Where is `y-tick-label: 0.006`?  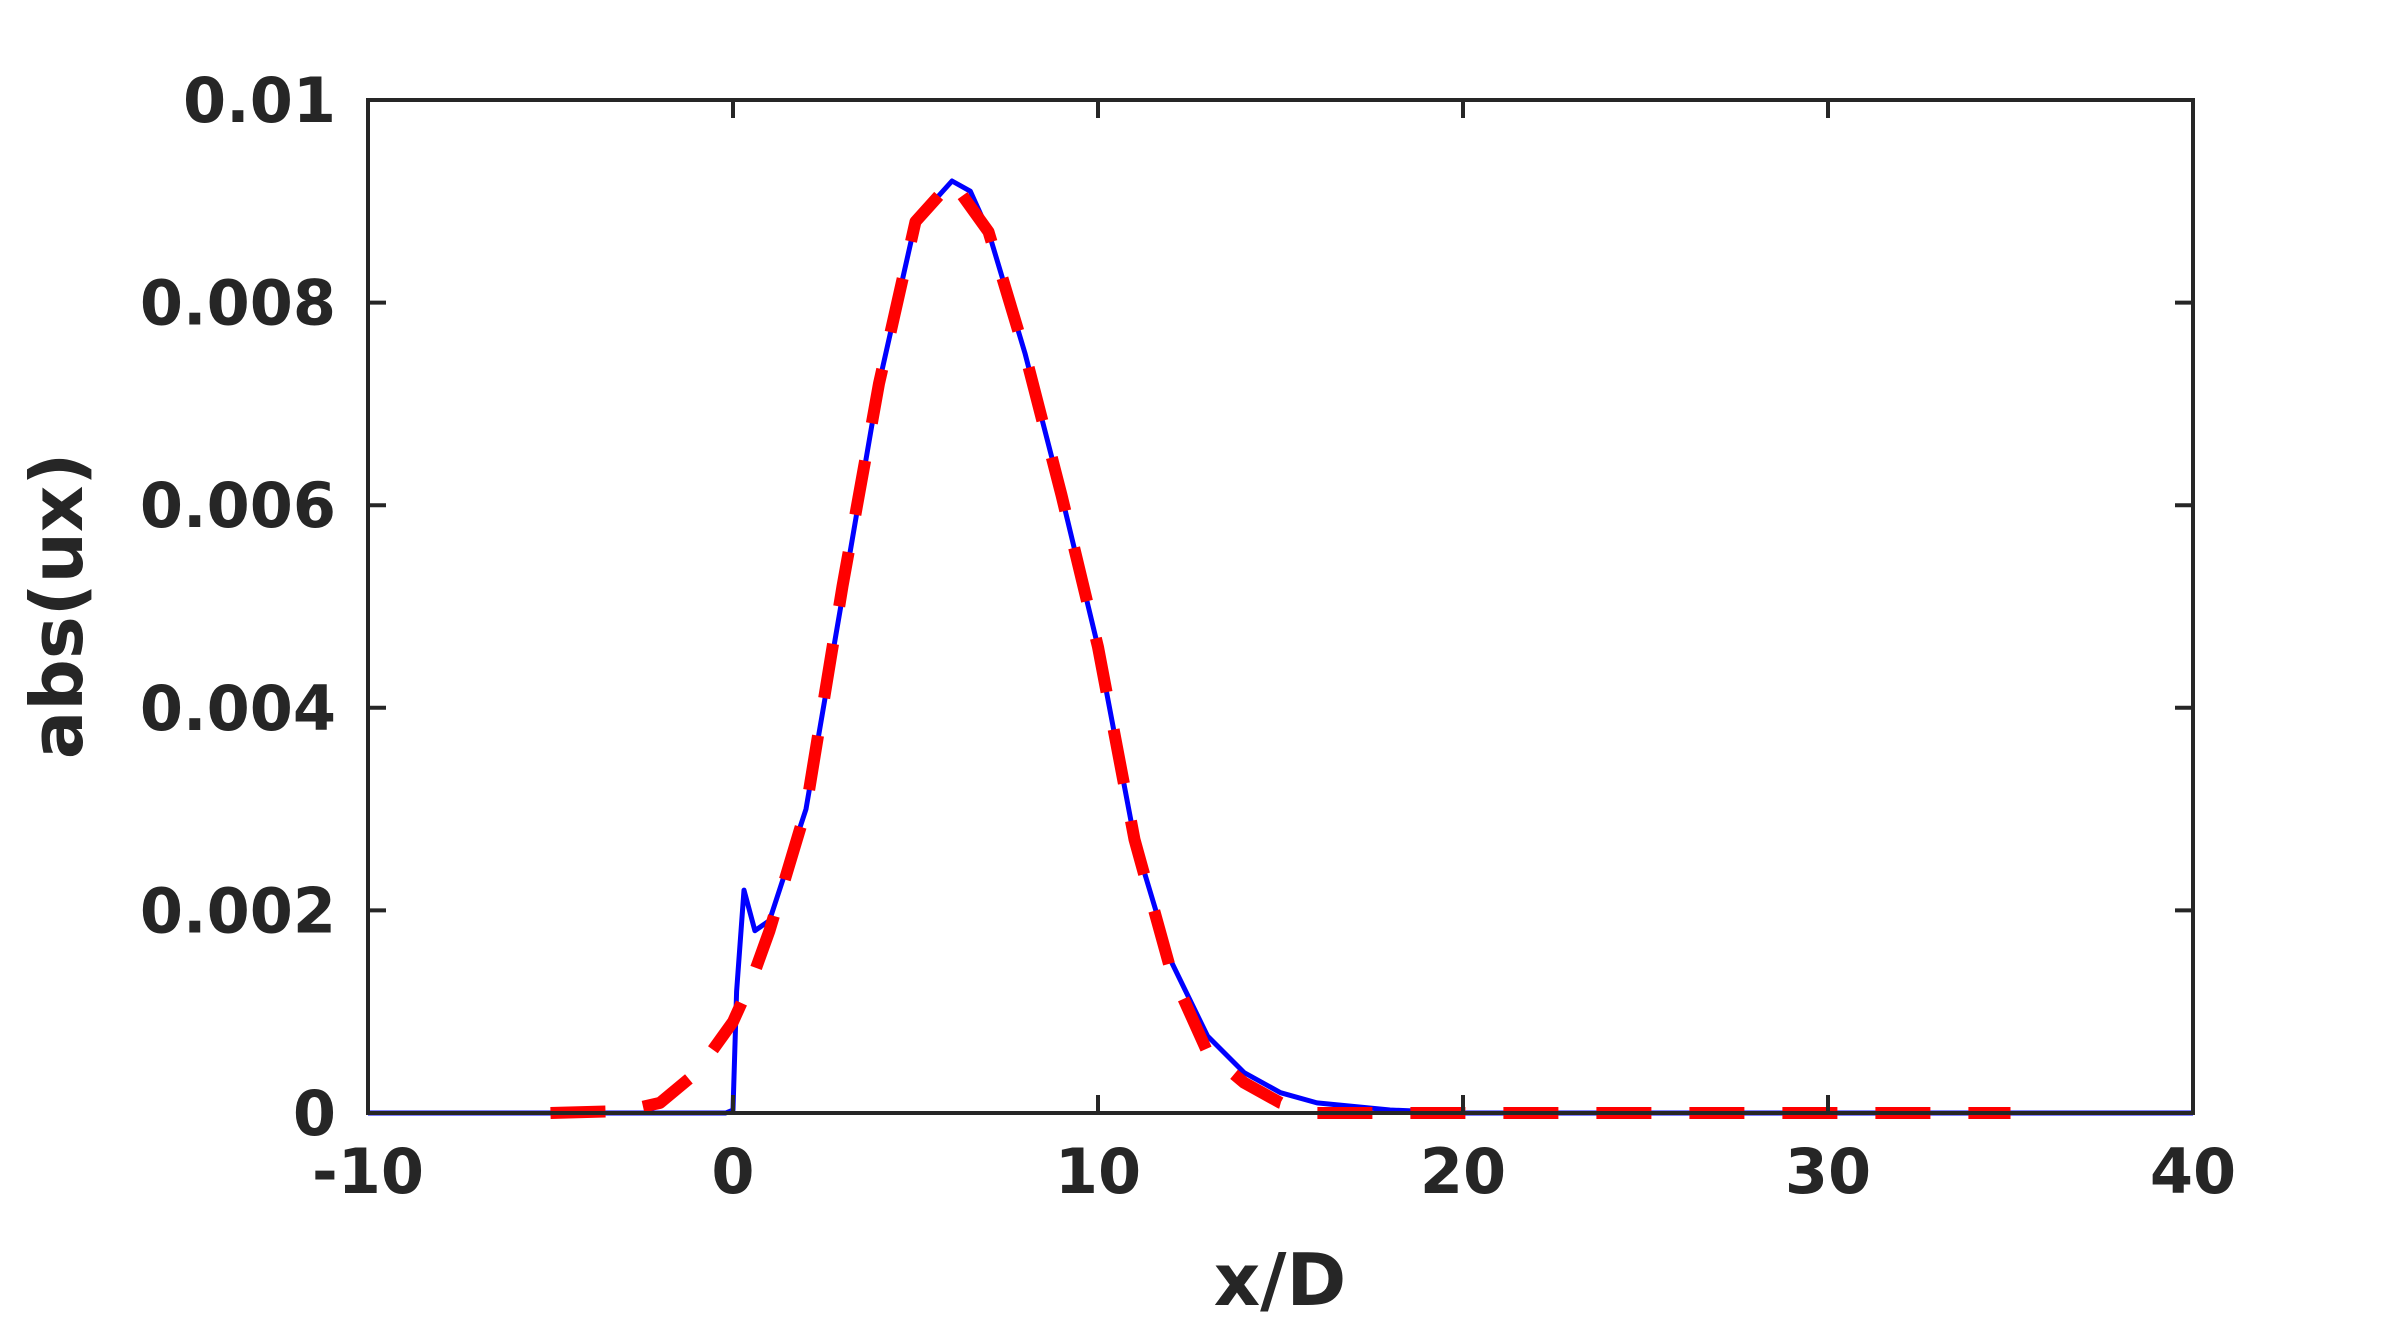
y-tick-label: 0.006 is located at coordinates (238, 505).